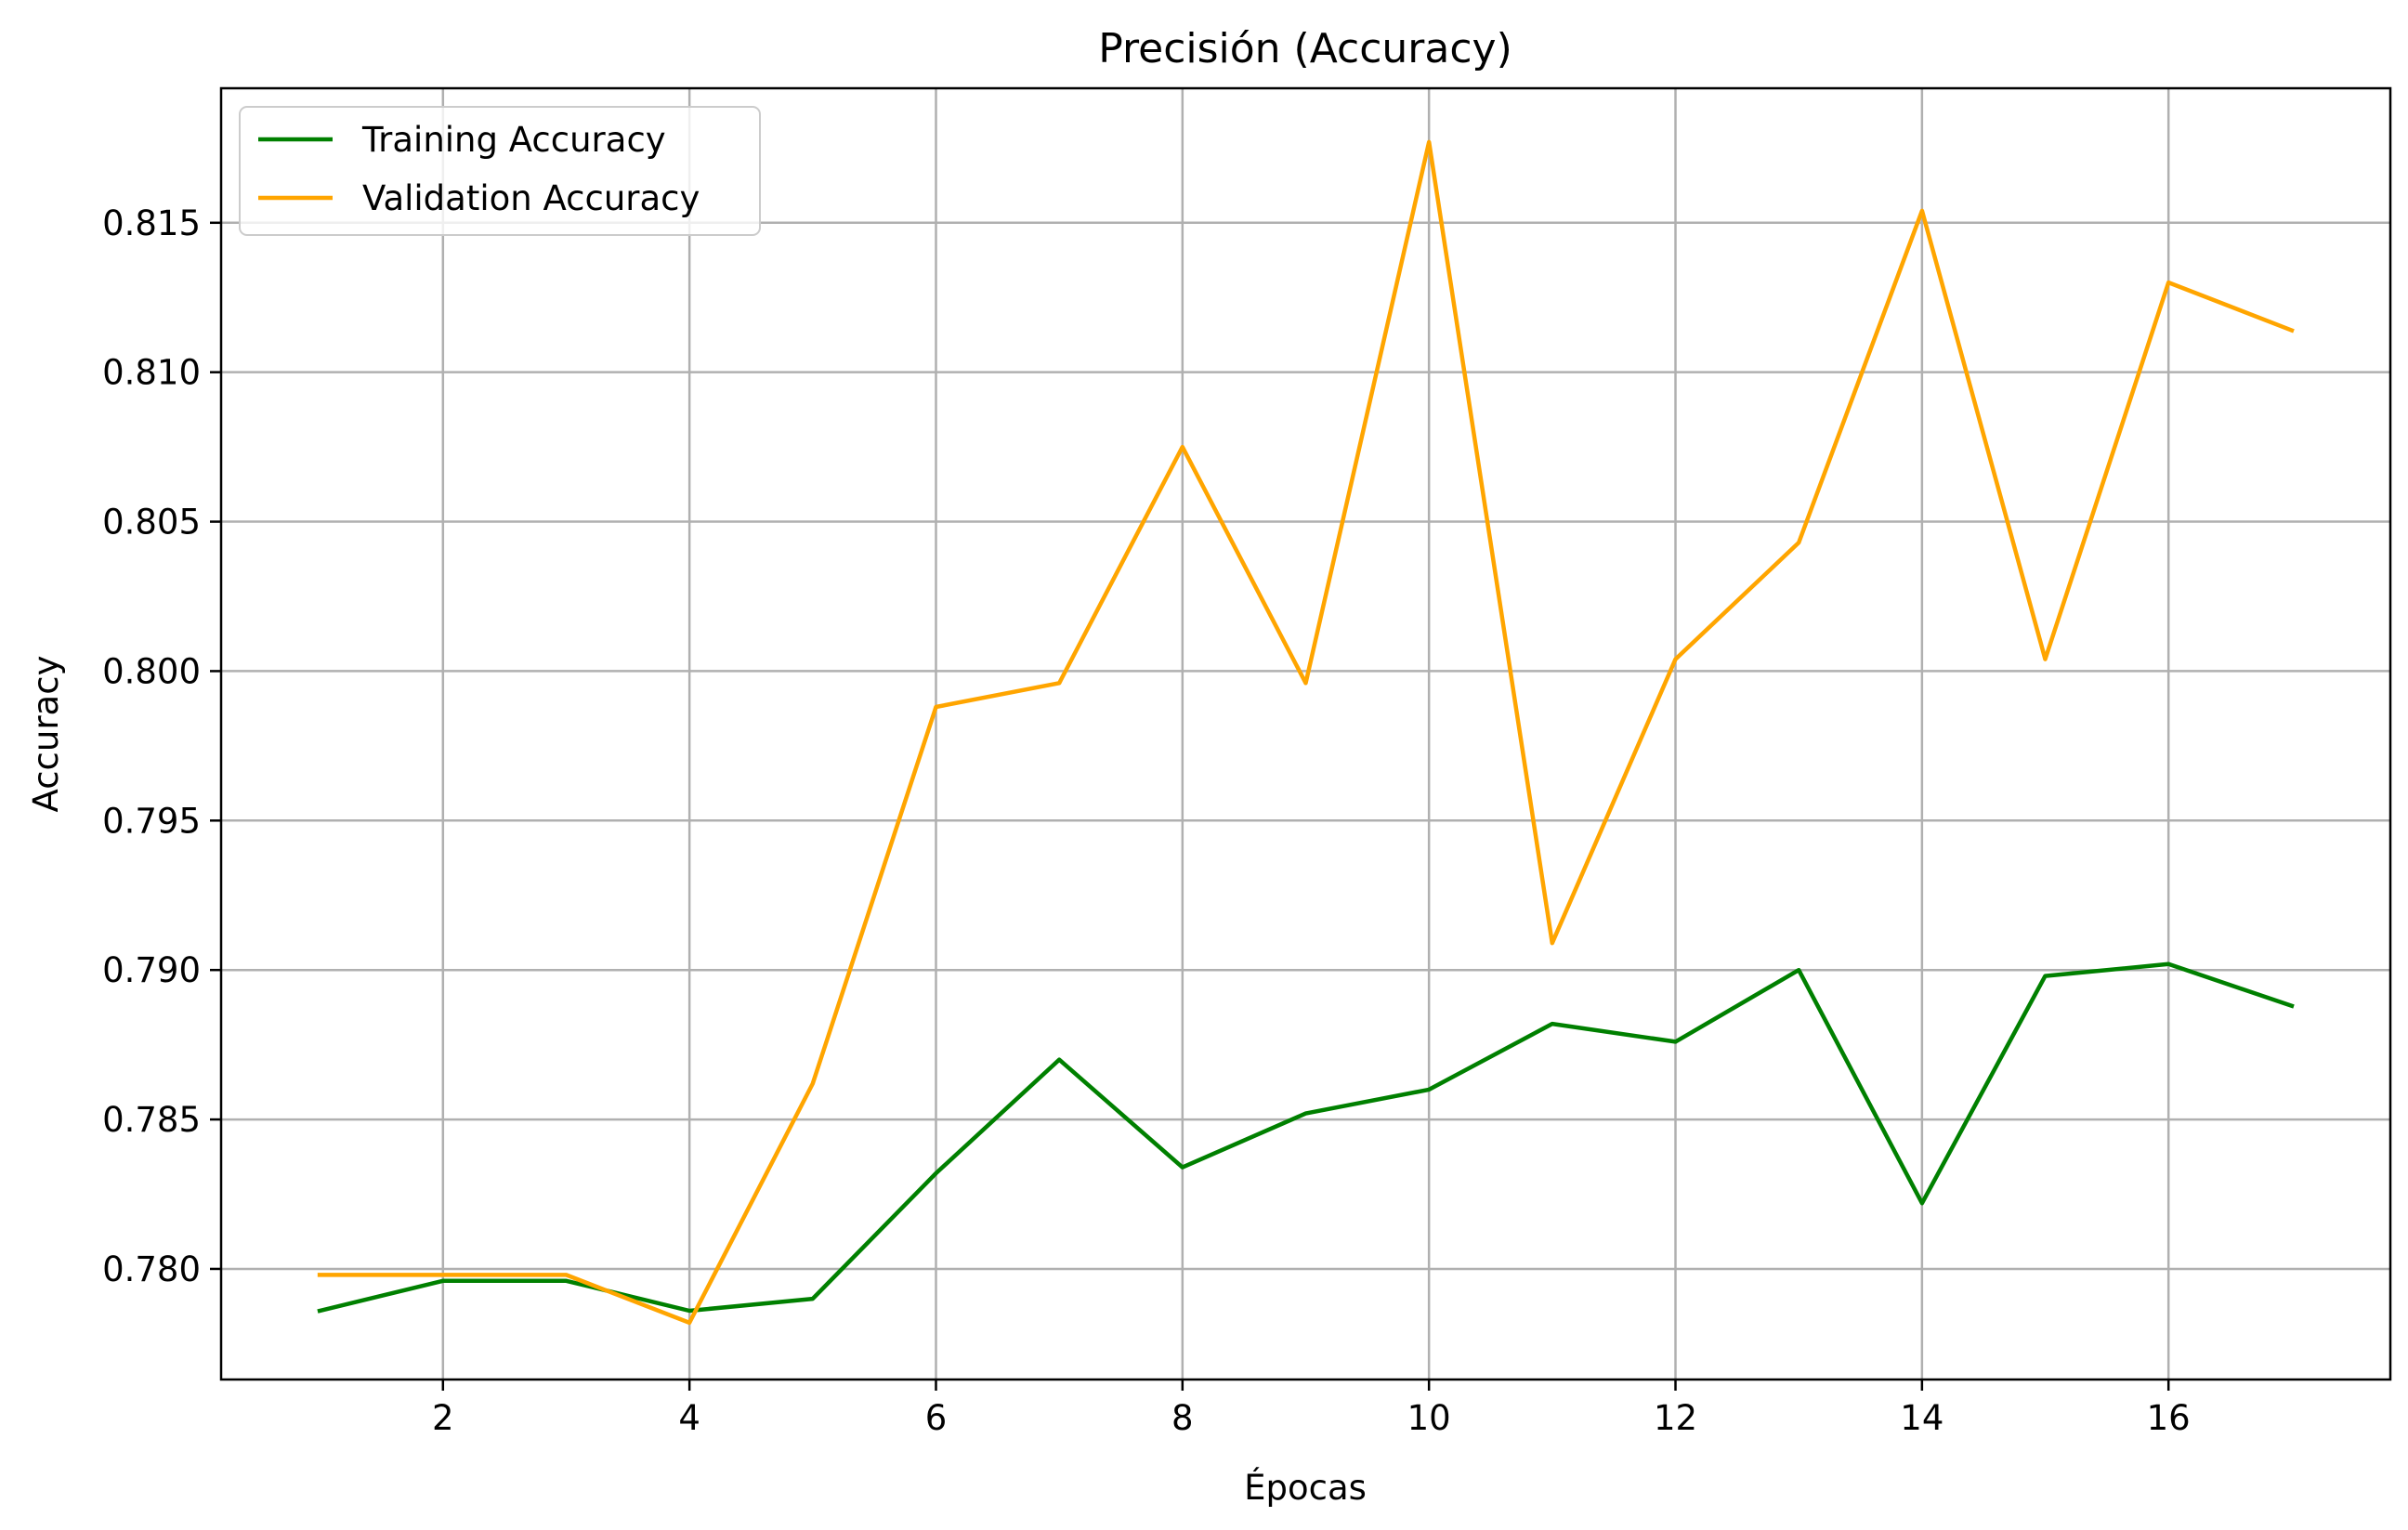 The image size is (2408, 1530). What do you see at coordinates (1311, 1409) in the screenshot?
I see `x-axis-ticks: 2 4 6 8 10 12 14 16` at bounding box center [1311, 1409].